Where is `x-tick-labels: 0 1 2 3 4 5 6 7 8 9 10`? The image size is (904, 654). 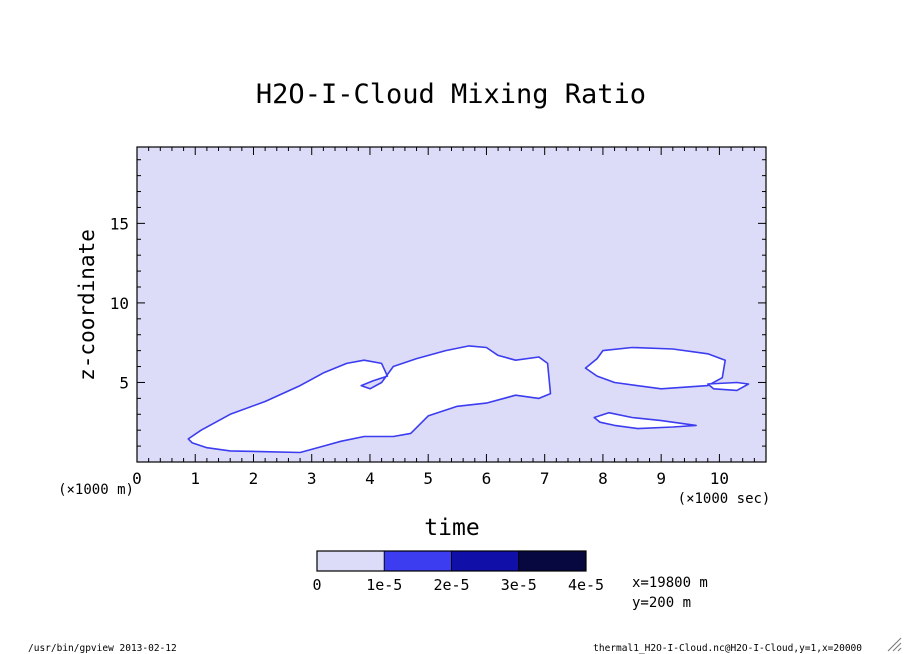
x-tick-labels: 0 1 2 3 4 5 6 7 8 9 10 is located at coordinates (430, 478).